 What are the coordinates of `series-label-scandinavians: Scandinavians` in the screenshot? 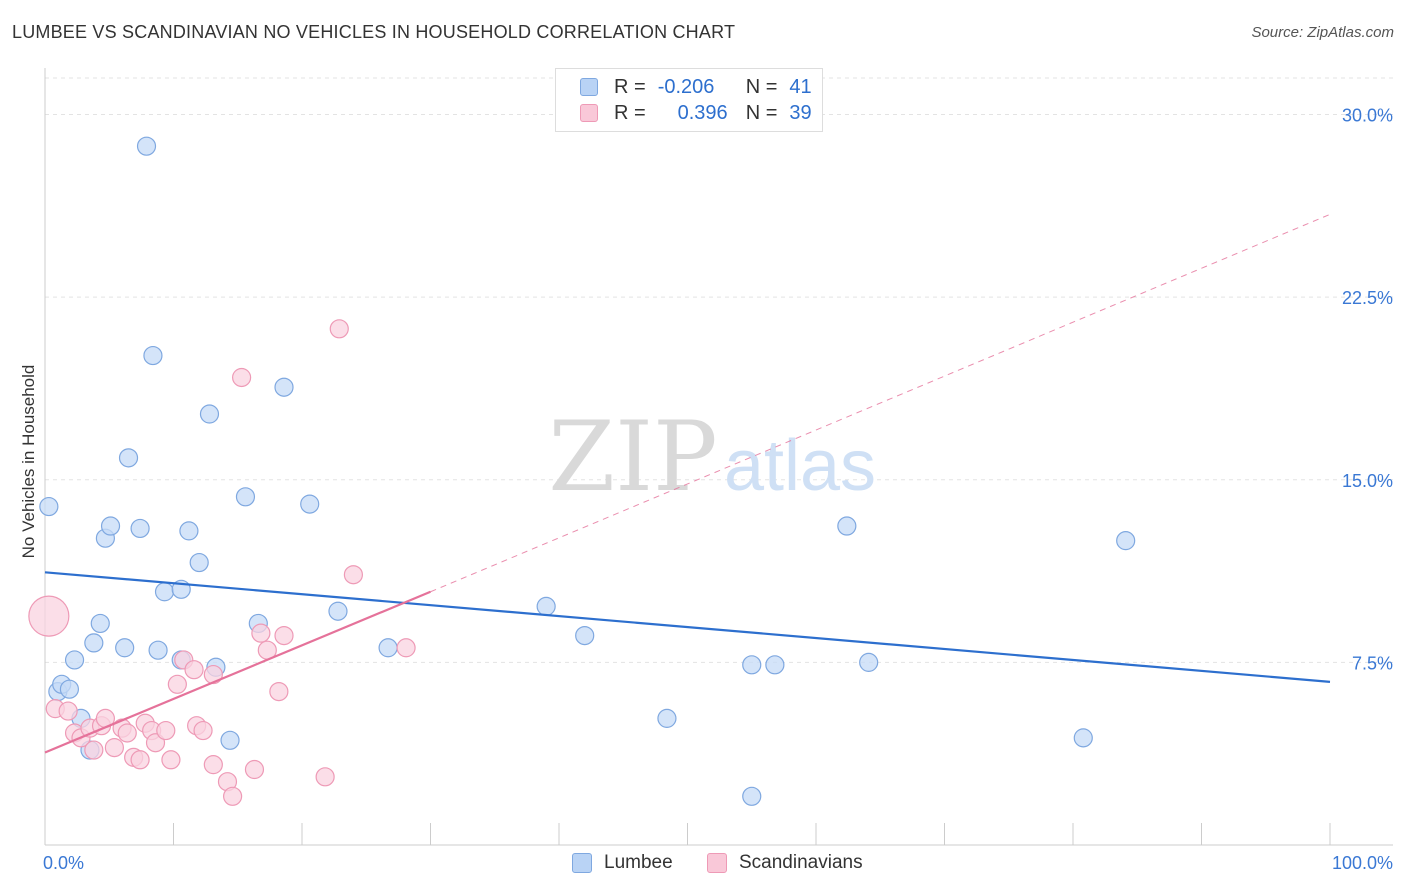 It's located at (801, 862).